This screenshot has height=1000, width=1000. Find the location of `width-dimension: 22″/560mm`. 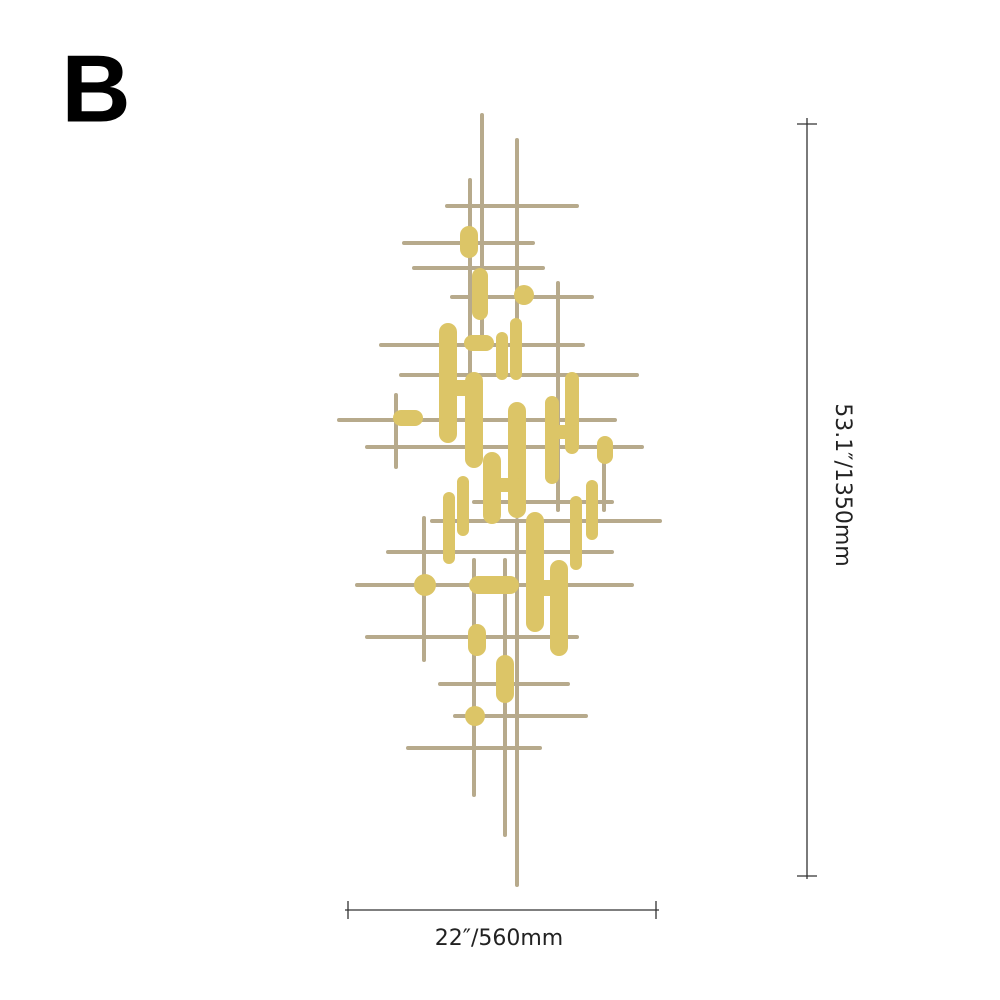

width-dimension: 22″/560mm is located at coordinates (502, 926).